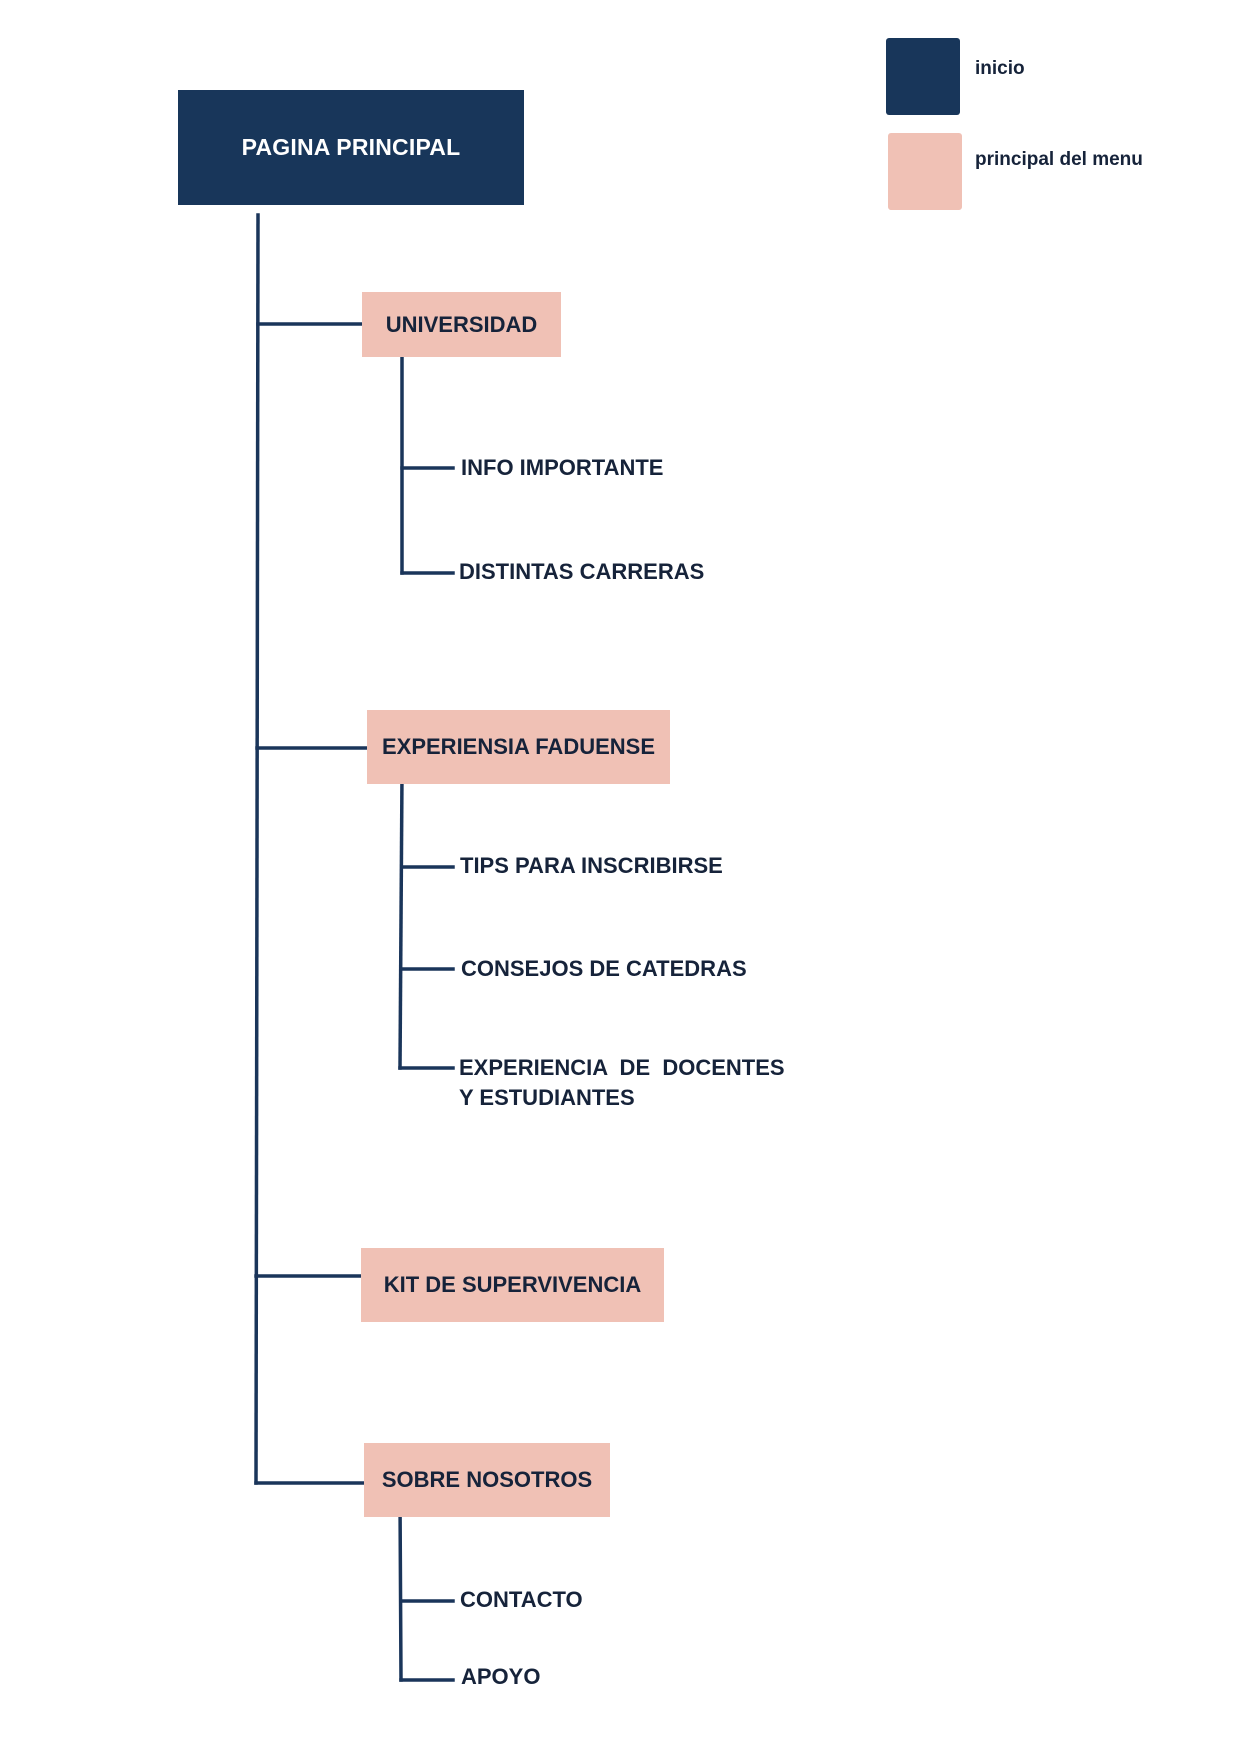  Describe the element at coordinates (562, 467) in the screenshot. I see `sub-item-info-importante: INFO IMPORTANTE` at that location.